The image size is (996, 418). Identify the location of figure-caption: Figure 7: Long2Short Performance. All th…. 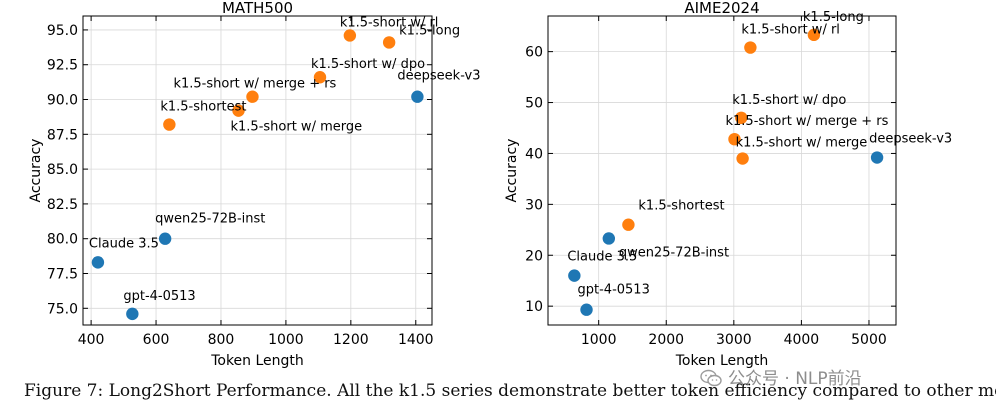
(510, 391).